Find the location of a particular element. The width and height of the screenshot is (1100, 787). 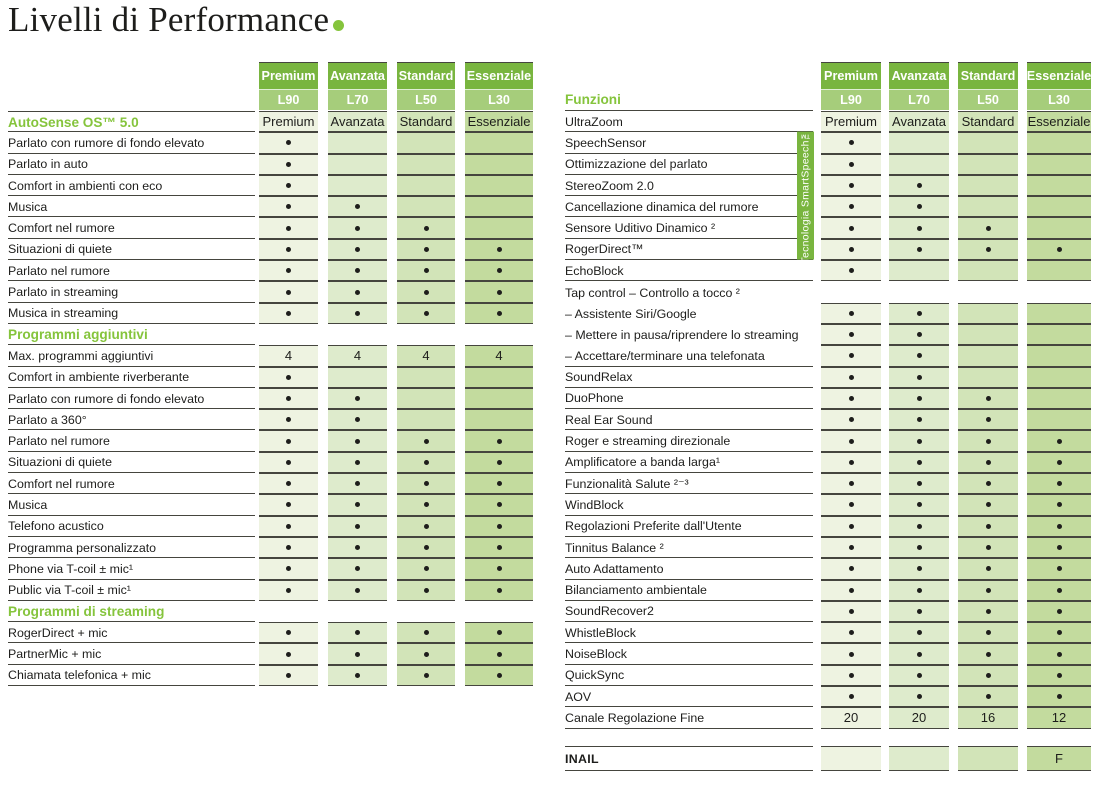

row-label: AOV is located at coordinates (689, 697).